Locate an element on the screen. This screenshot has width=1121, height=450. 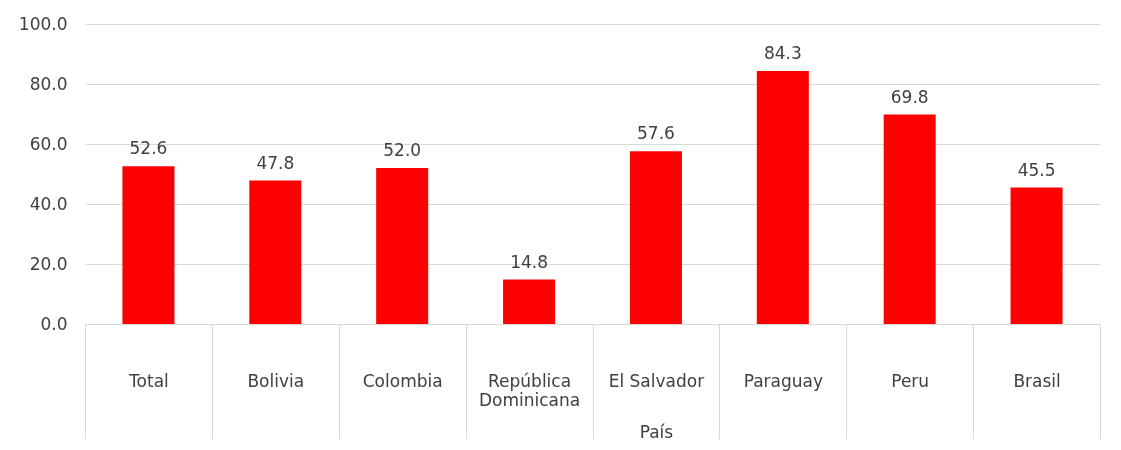
y-tick-label: 80.0 is located at coordinates (48, 83).